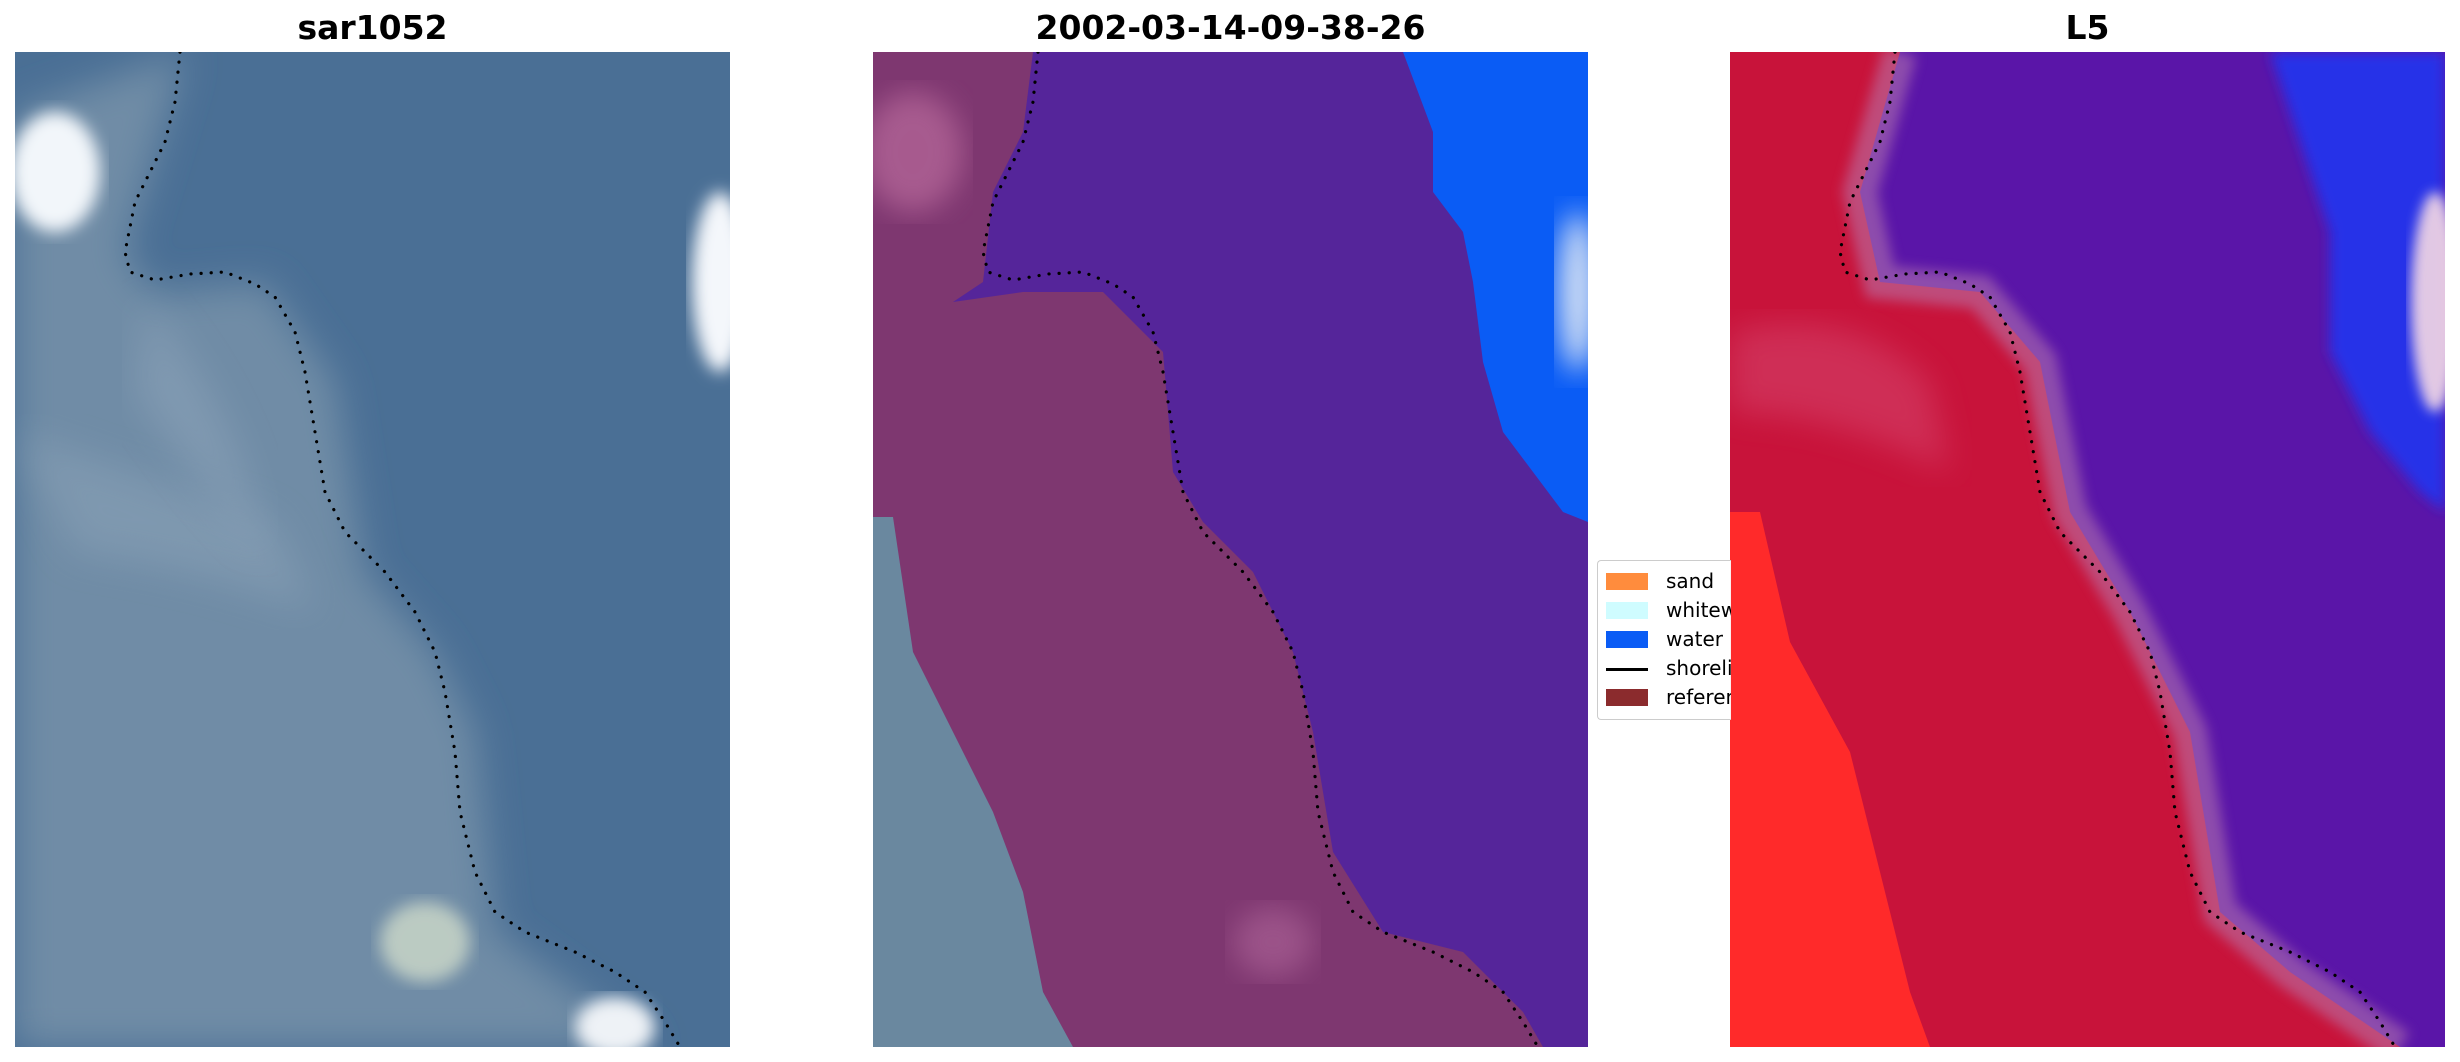 The height and width of the screenshot is (1062, 2460). I want to click on unclassified-area, so click(973, 782).